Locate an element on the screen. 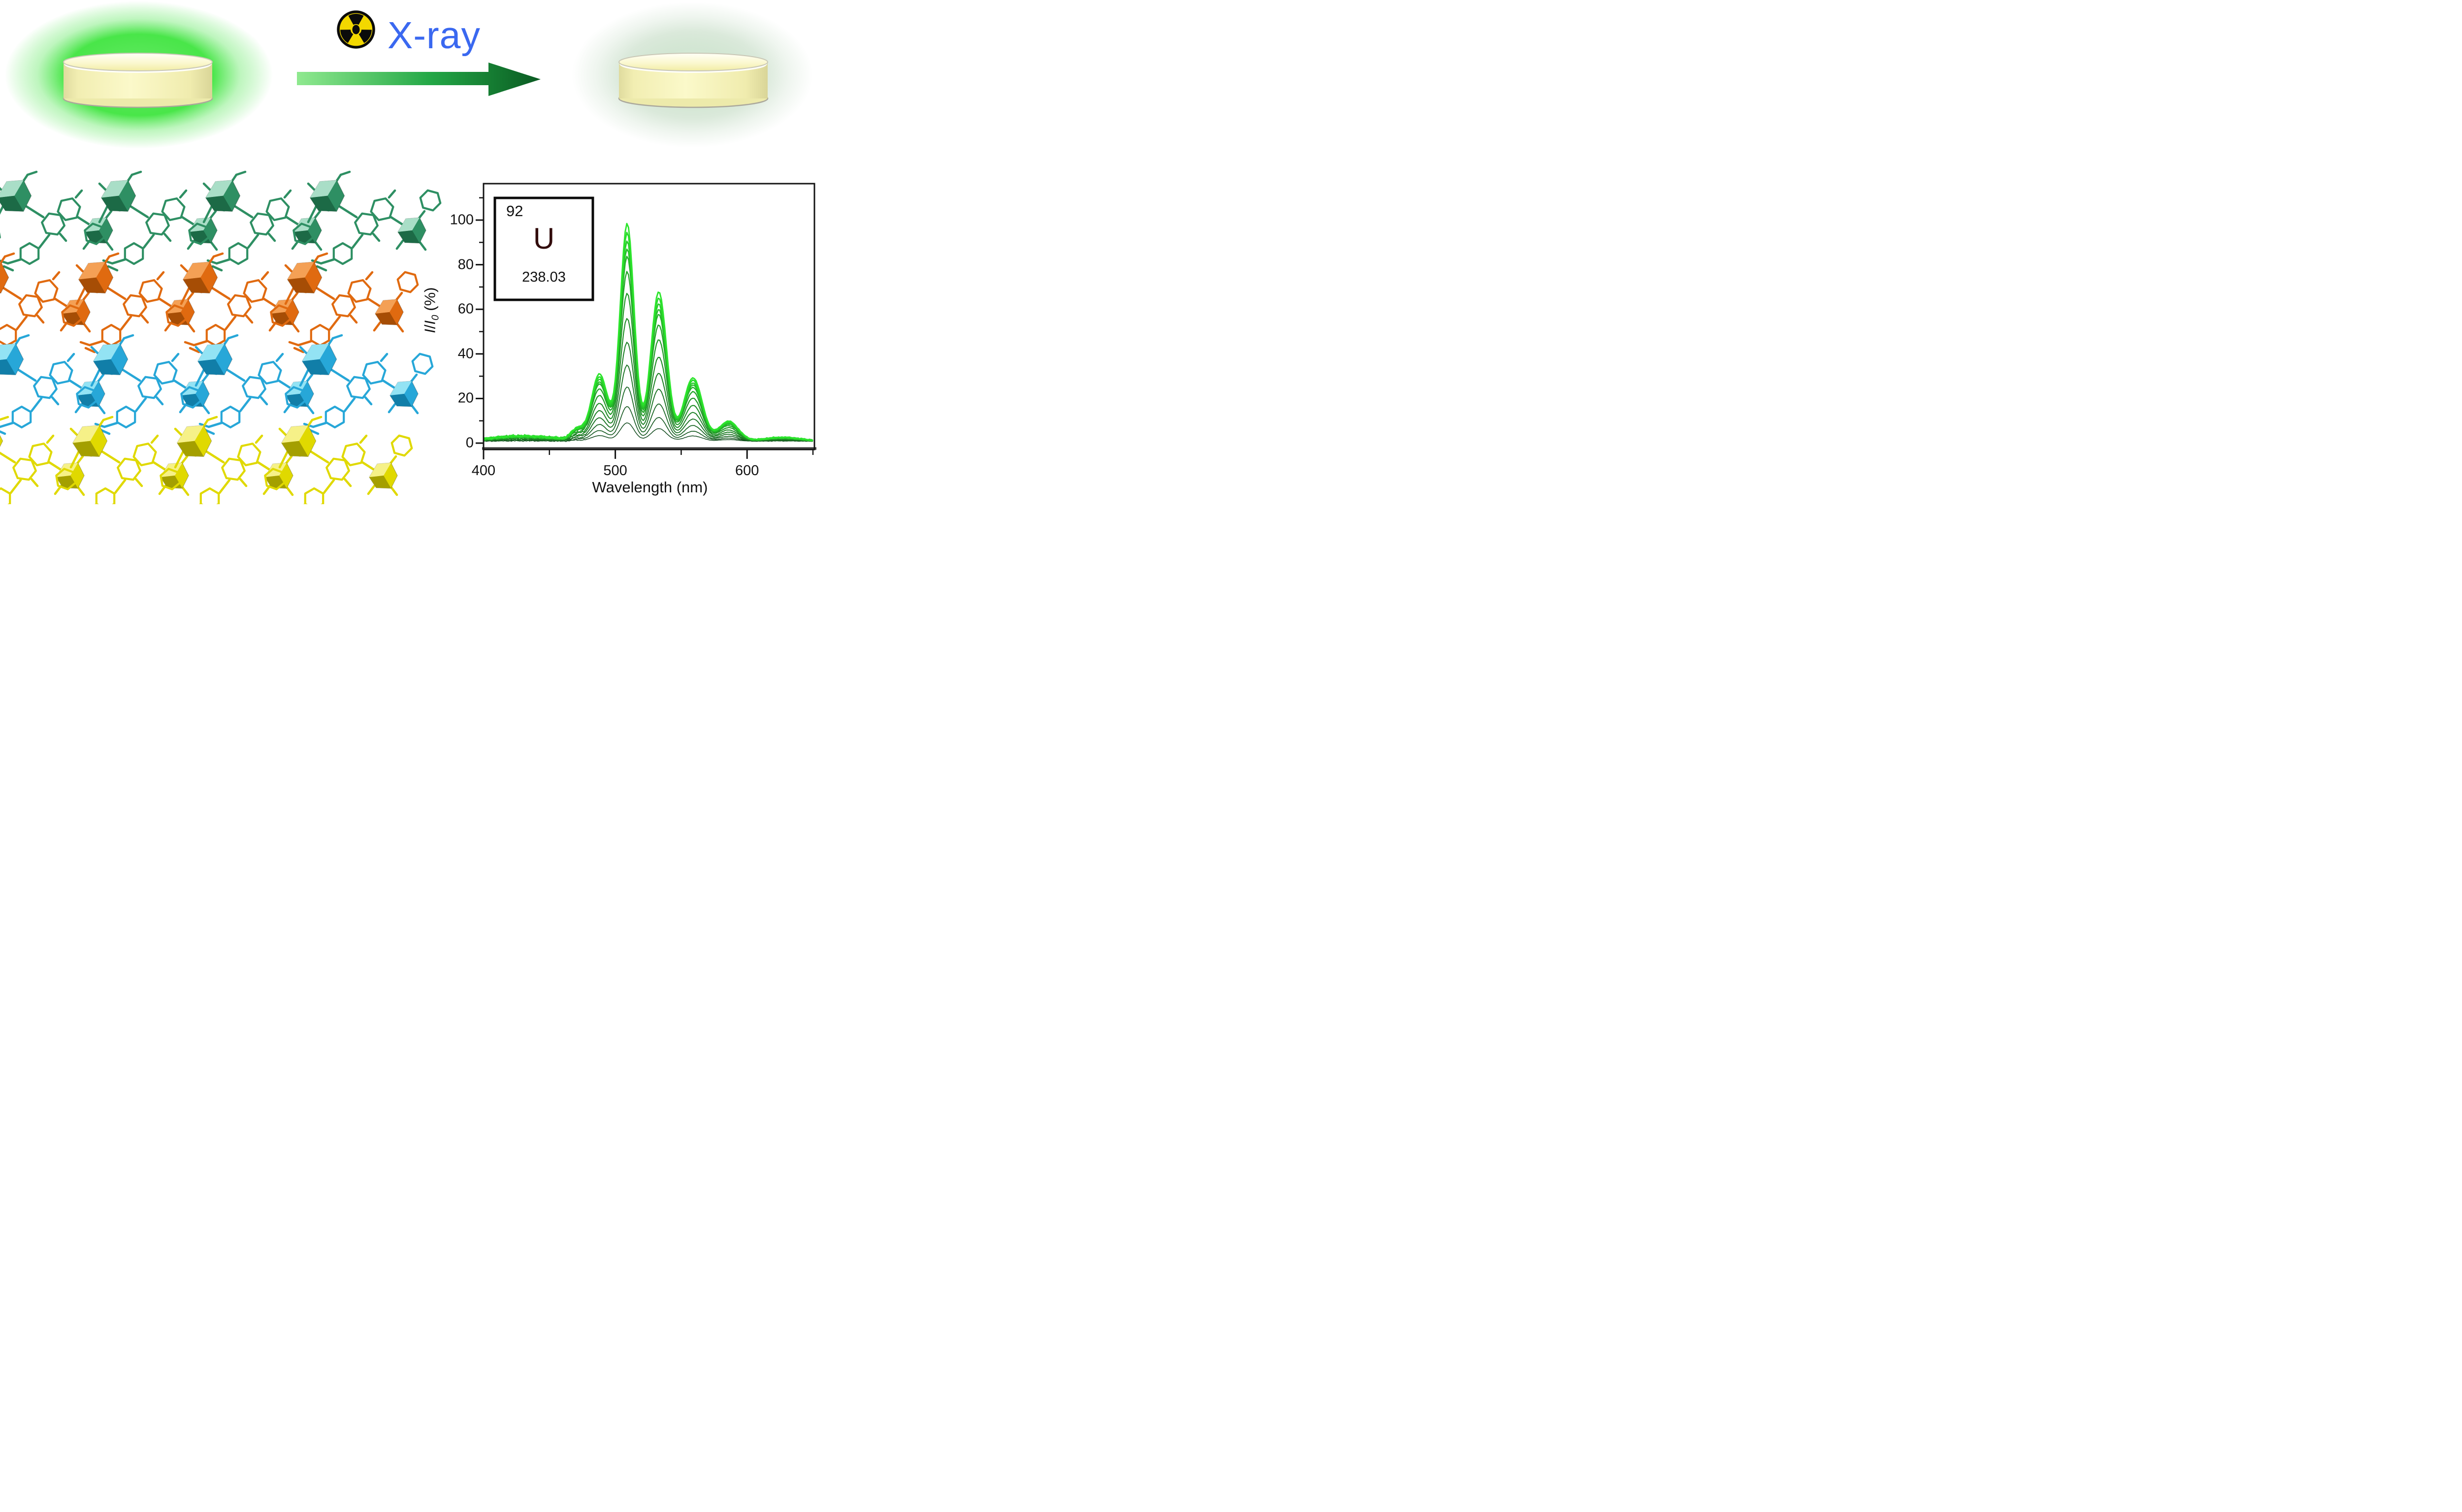 Image resolution: width=2462 pixels, height=1512 pixels. y-axis-label: I/I0(%) is located at coordinates (431, 310).